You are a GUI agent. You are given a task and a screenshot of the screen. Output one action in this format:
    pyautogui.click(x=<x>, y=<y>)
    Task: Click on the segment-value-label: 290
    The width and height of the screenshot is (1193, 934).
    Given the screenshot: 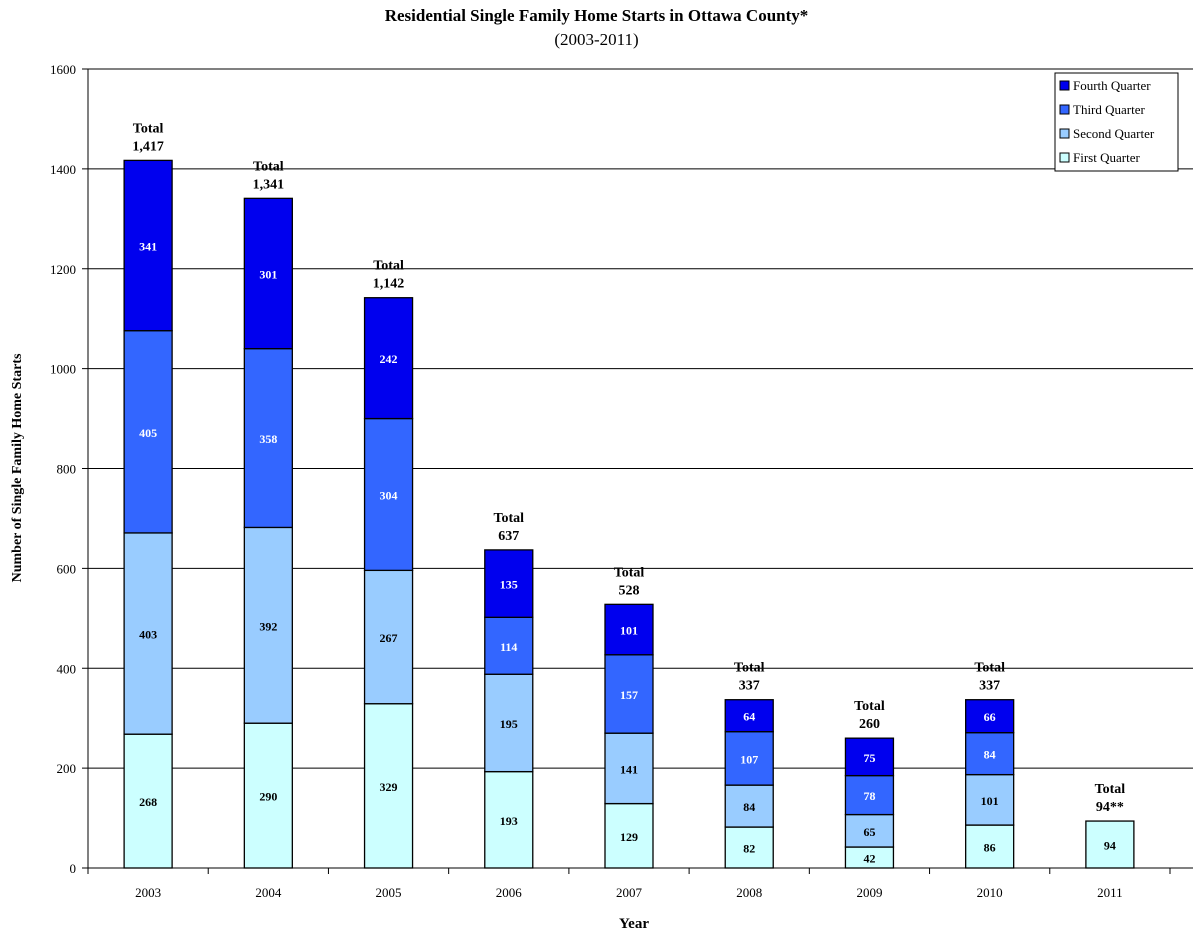 What is the action you would take?
    pyautogui.click(x=268, y=797)
    